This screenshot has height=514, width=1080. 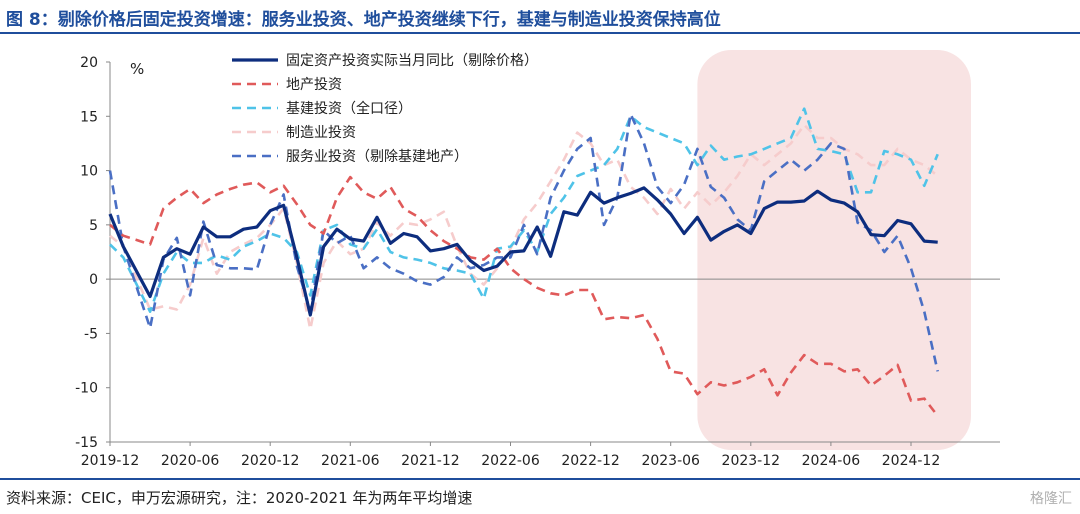 I want to click on y-tick-label: -5, so click(x=91, y=334).